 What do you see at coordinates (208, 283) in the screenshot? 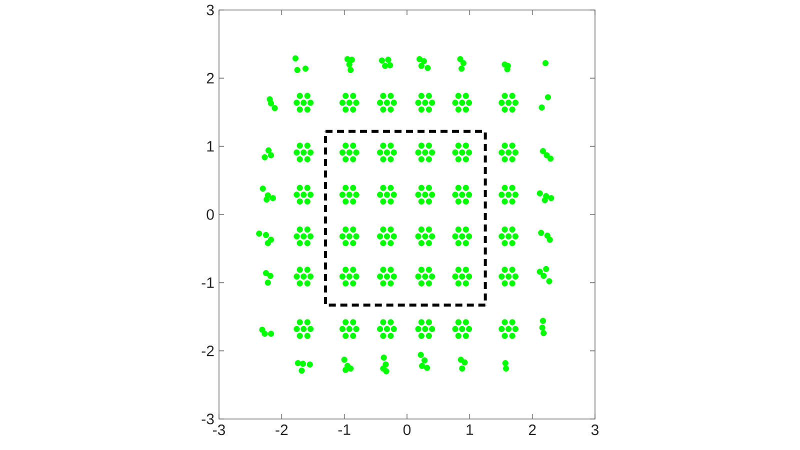
I see `y-tick-label: -1` at bounding box center [208, 283].